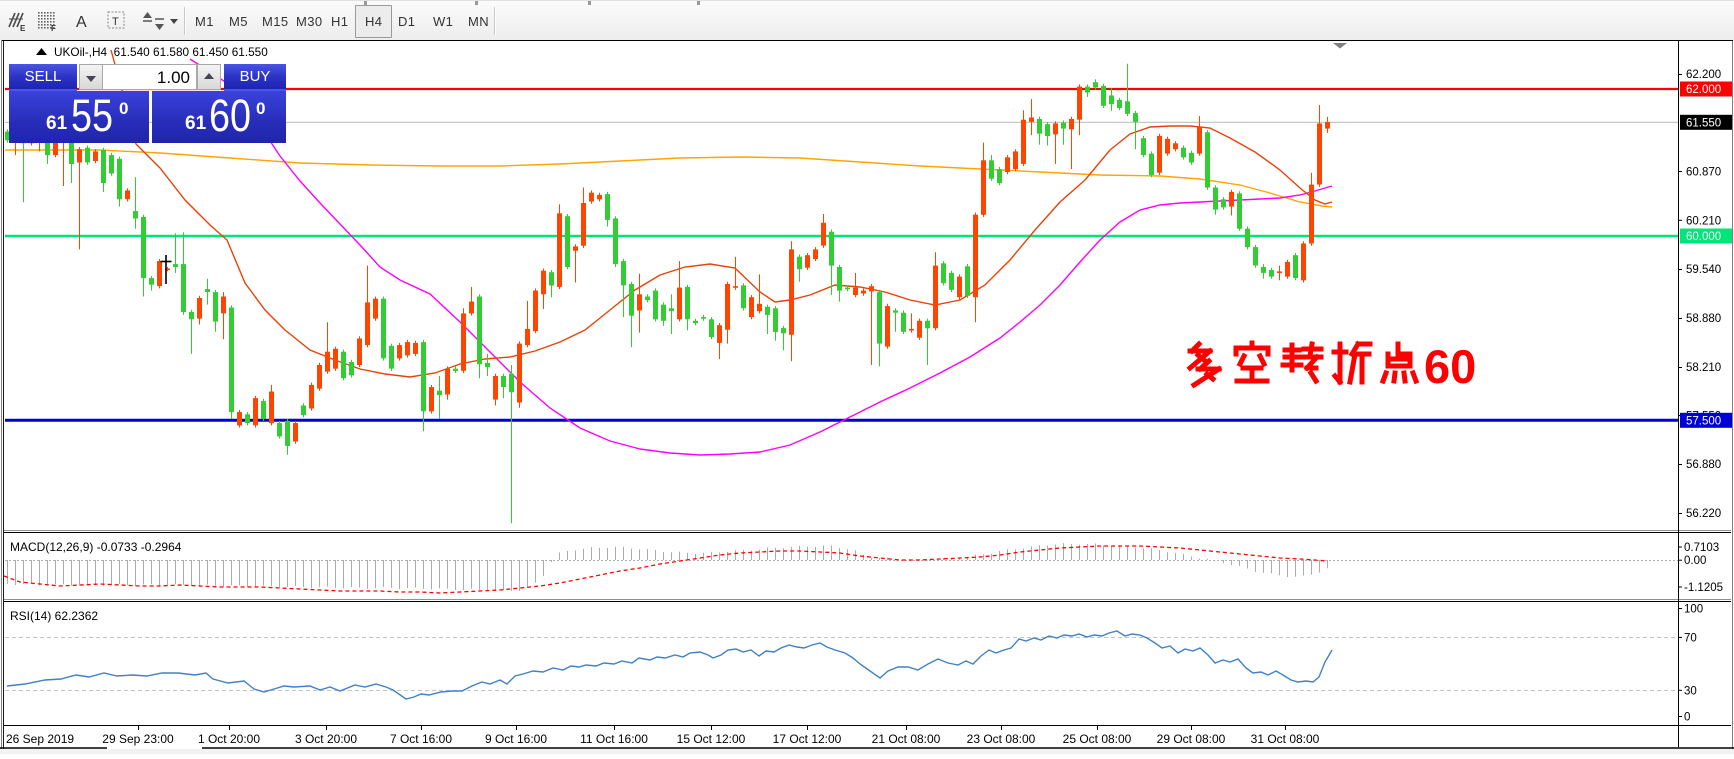 This screenshot has height=759, width=1734. Describe the element at coordinates (1701, 548) in the screenshot. I see `svg-text: 0.7103` at that location.